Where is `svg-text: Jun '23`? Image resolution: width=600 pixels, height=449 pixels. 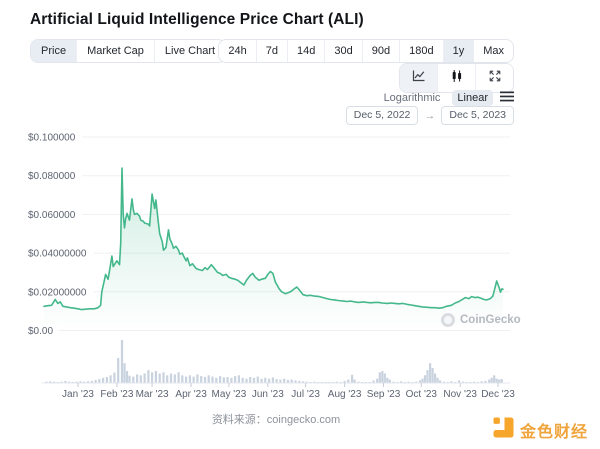
svg-text: Jun '23 is located at coordinates (268, 394).